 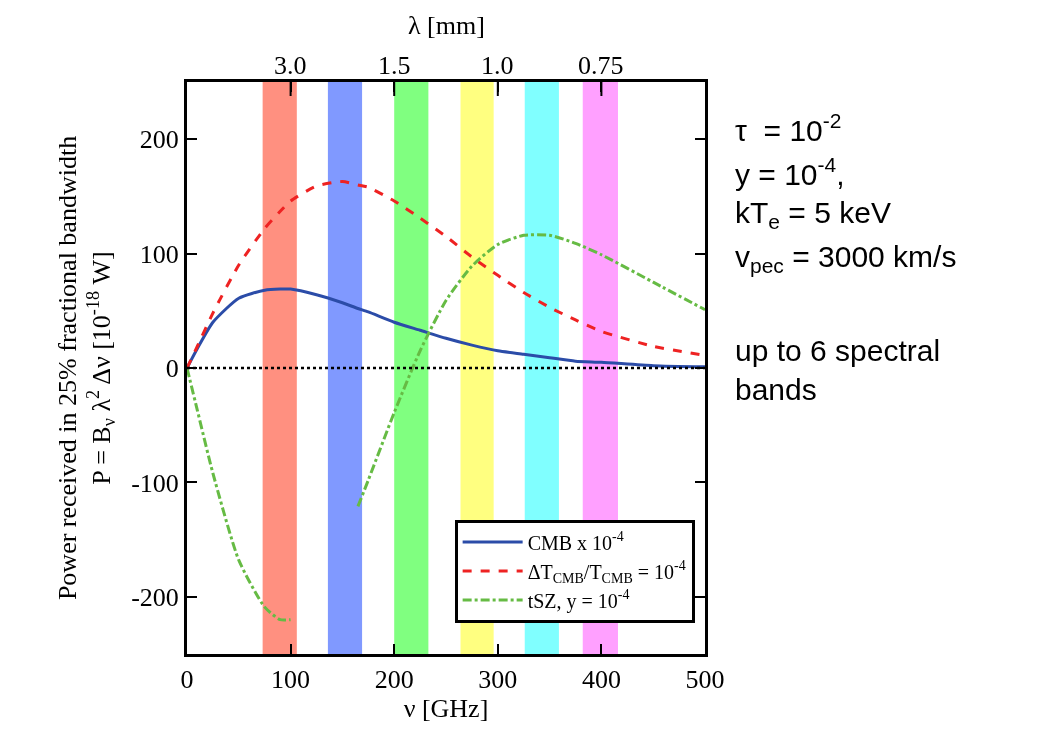 I want to click on y-tick-label: -200, so click(x=155, y=597).